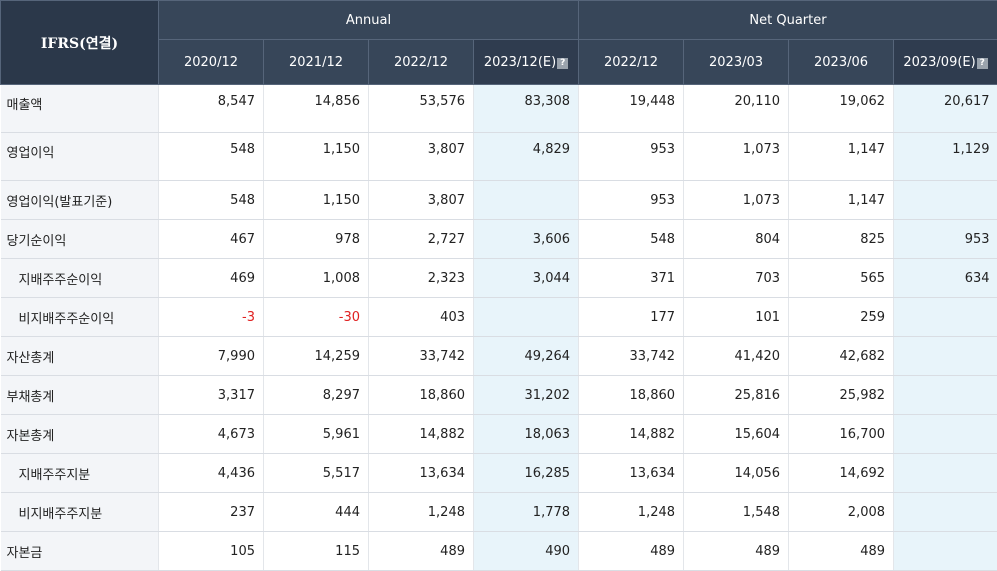 This screenshot has height=571, width=997. What do you see at coordinates (631, 317) in the screenshot?
I see `value-cell: 177` at bounding box center [631, 317].